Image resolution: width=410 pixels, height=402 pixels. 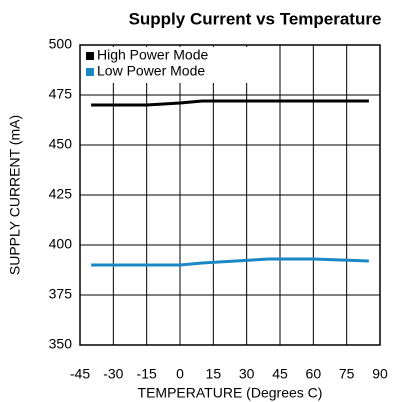 I want to click on legend-box, so click(x=166, y=65).